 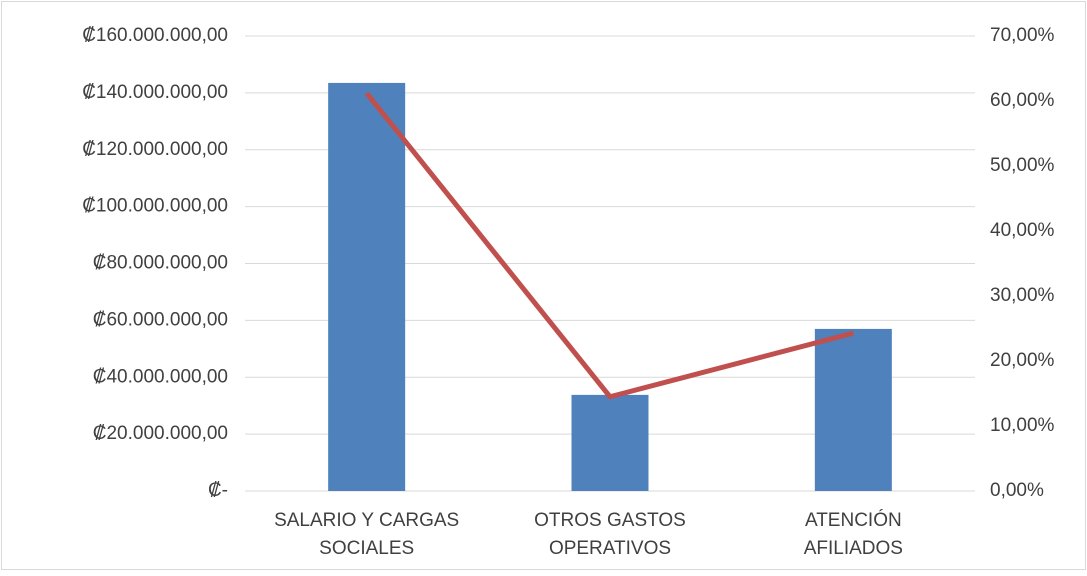 What do you see at coordinates (160, 319) in the screenshot?
I see `y-tick-label: ₡60.000.000,00` at bounding box center [160, 319].